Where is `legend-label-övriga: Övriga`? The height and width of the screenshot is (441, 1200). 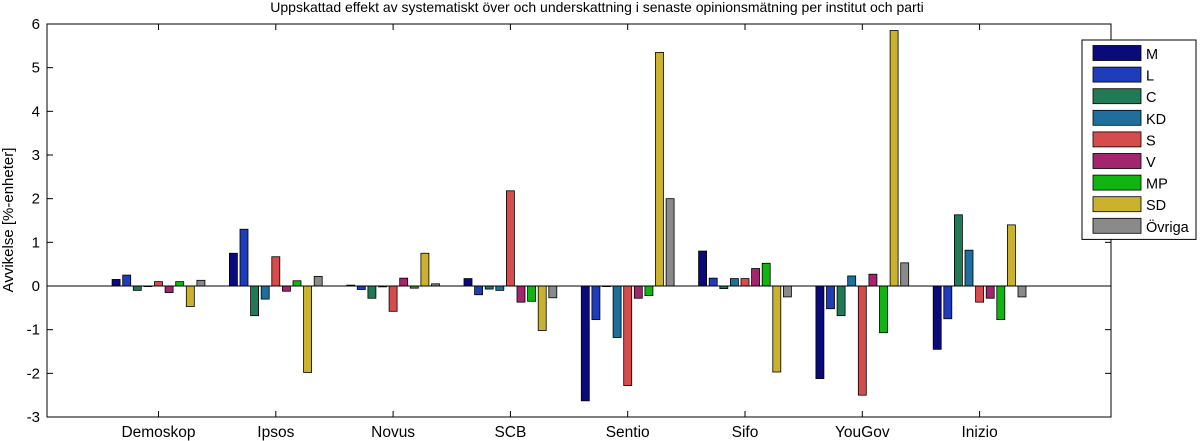
legend-label-övriga: Övriga is located at coordinates (1168, 227).